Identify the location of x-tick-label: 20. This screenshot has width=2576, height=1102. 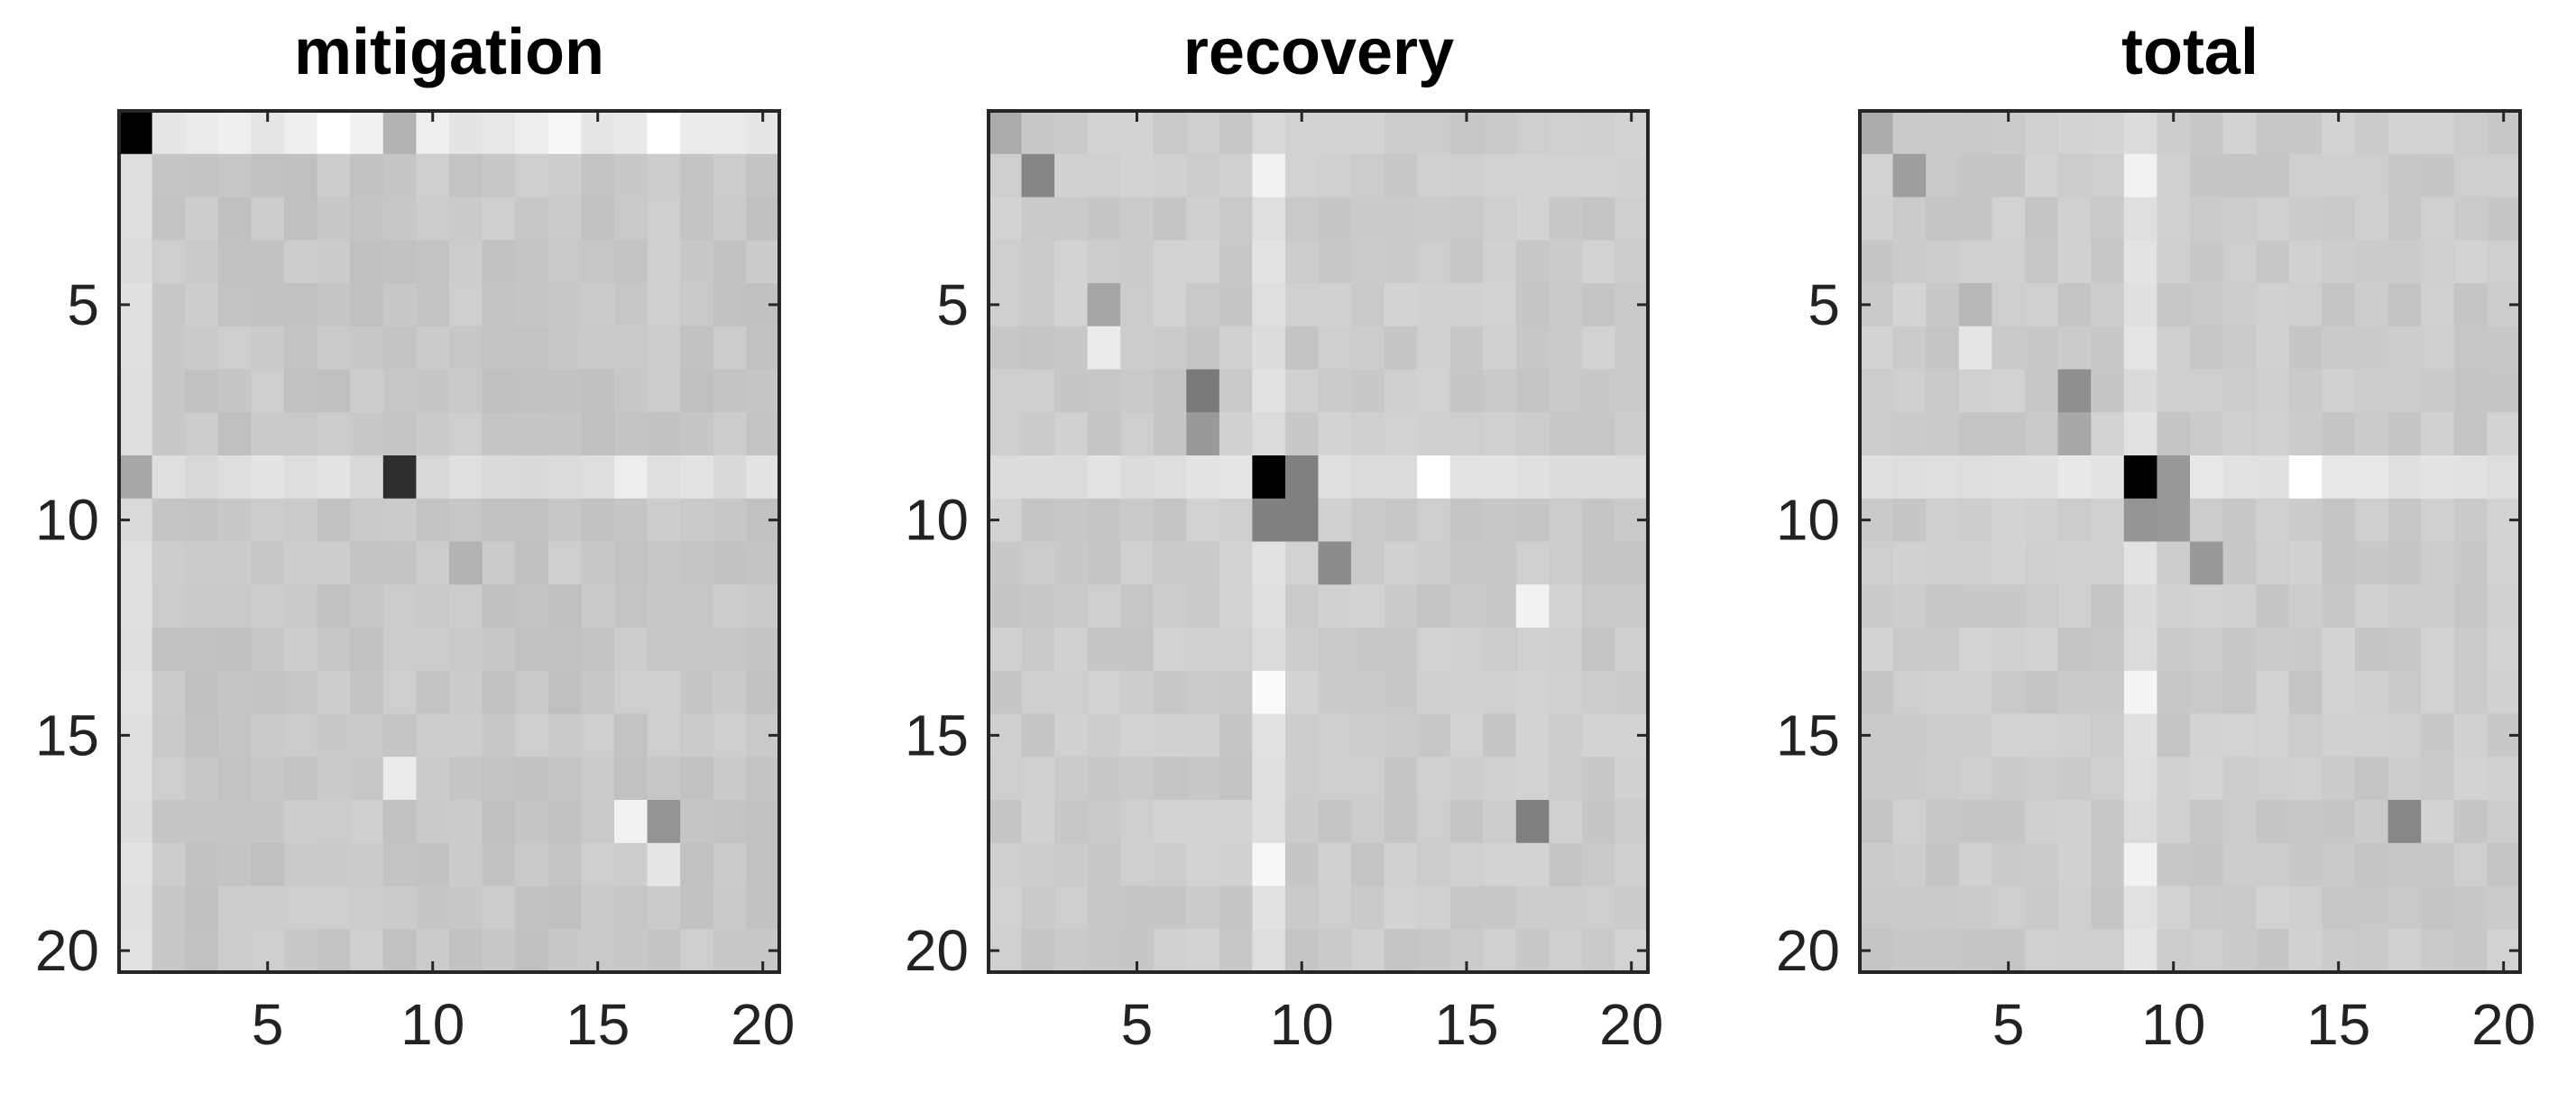
(1631, 1024).